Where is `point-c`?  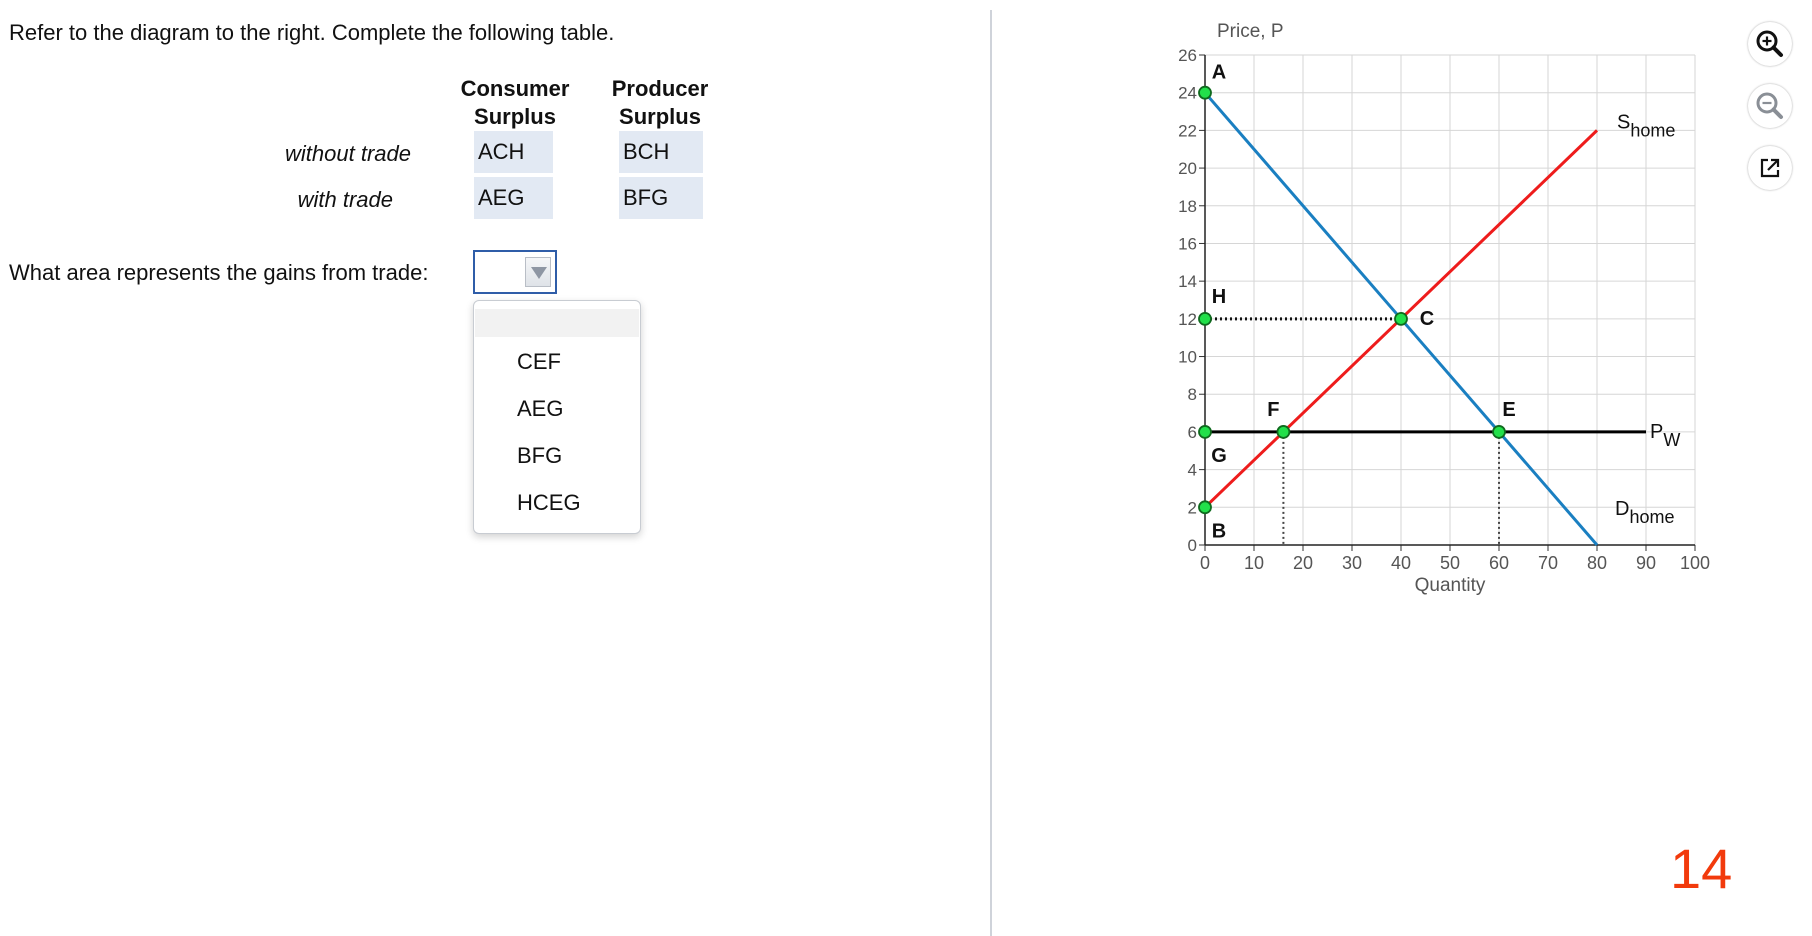
point-c is located at coordinates (1401, 318).